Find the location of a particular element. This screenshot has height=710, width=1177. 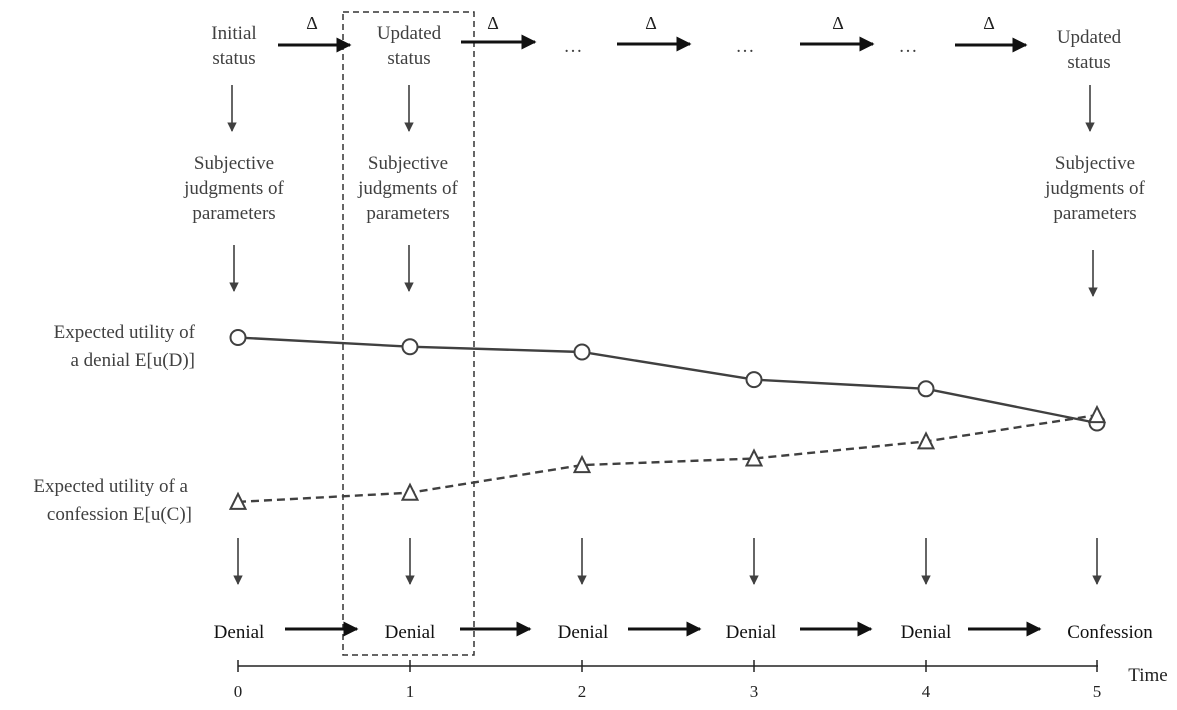

judgments-0-line1: Subjective is located at coordinates (234, 163).